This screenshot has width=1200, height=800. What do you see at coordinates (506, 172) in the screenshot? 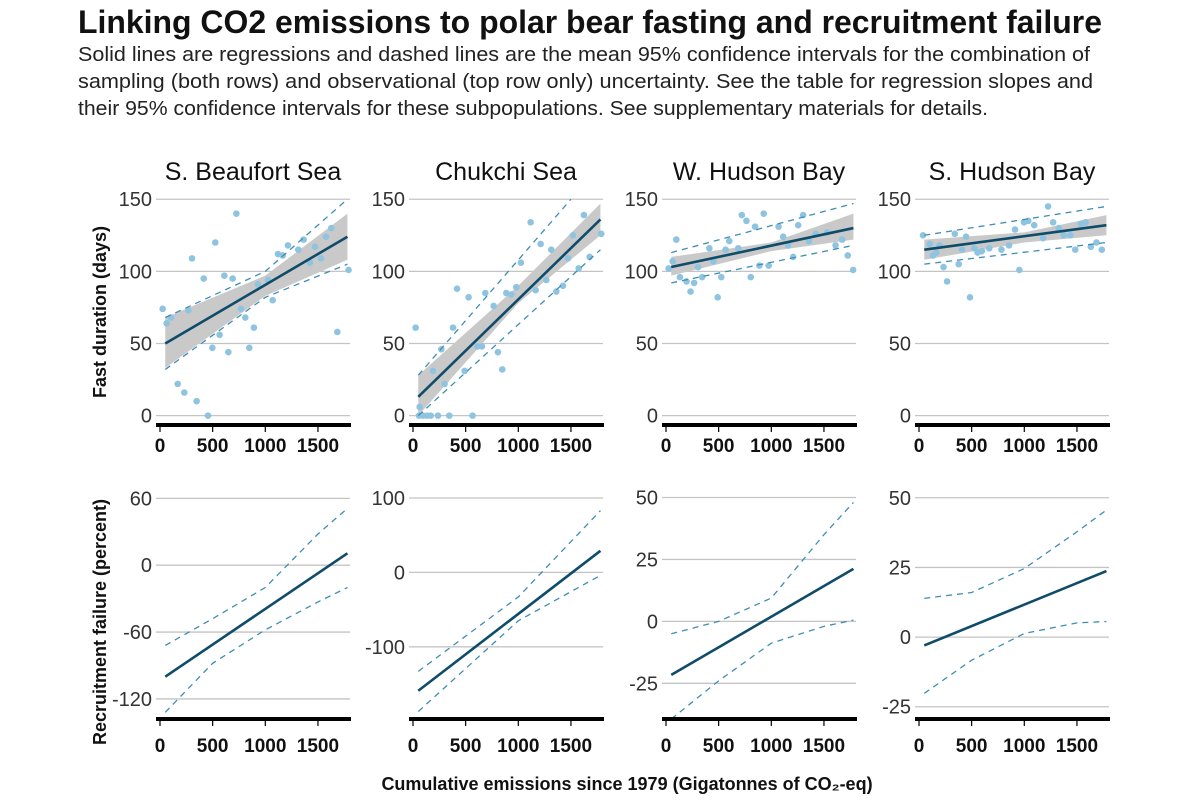
I see `panel-title: Chukchi Sea` at bounding box center [506, 172].